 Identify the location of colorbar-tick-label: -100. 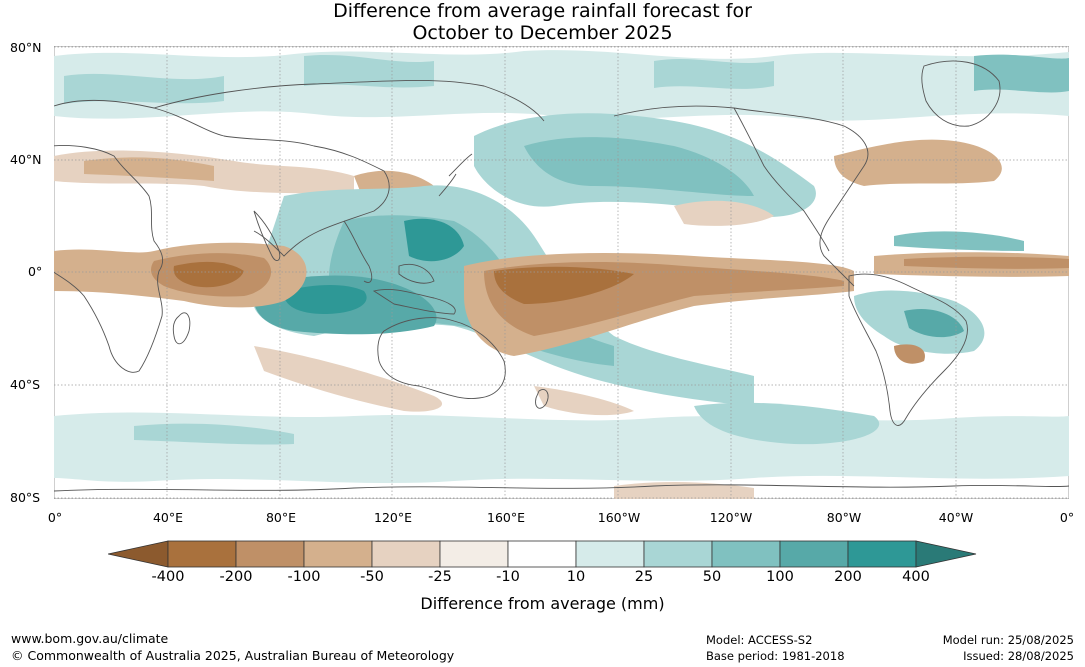
(304, 577).